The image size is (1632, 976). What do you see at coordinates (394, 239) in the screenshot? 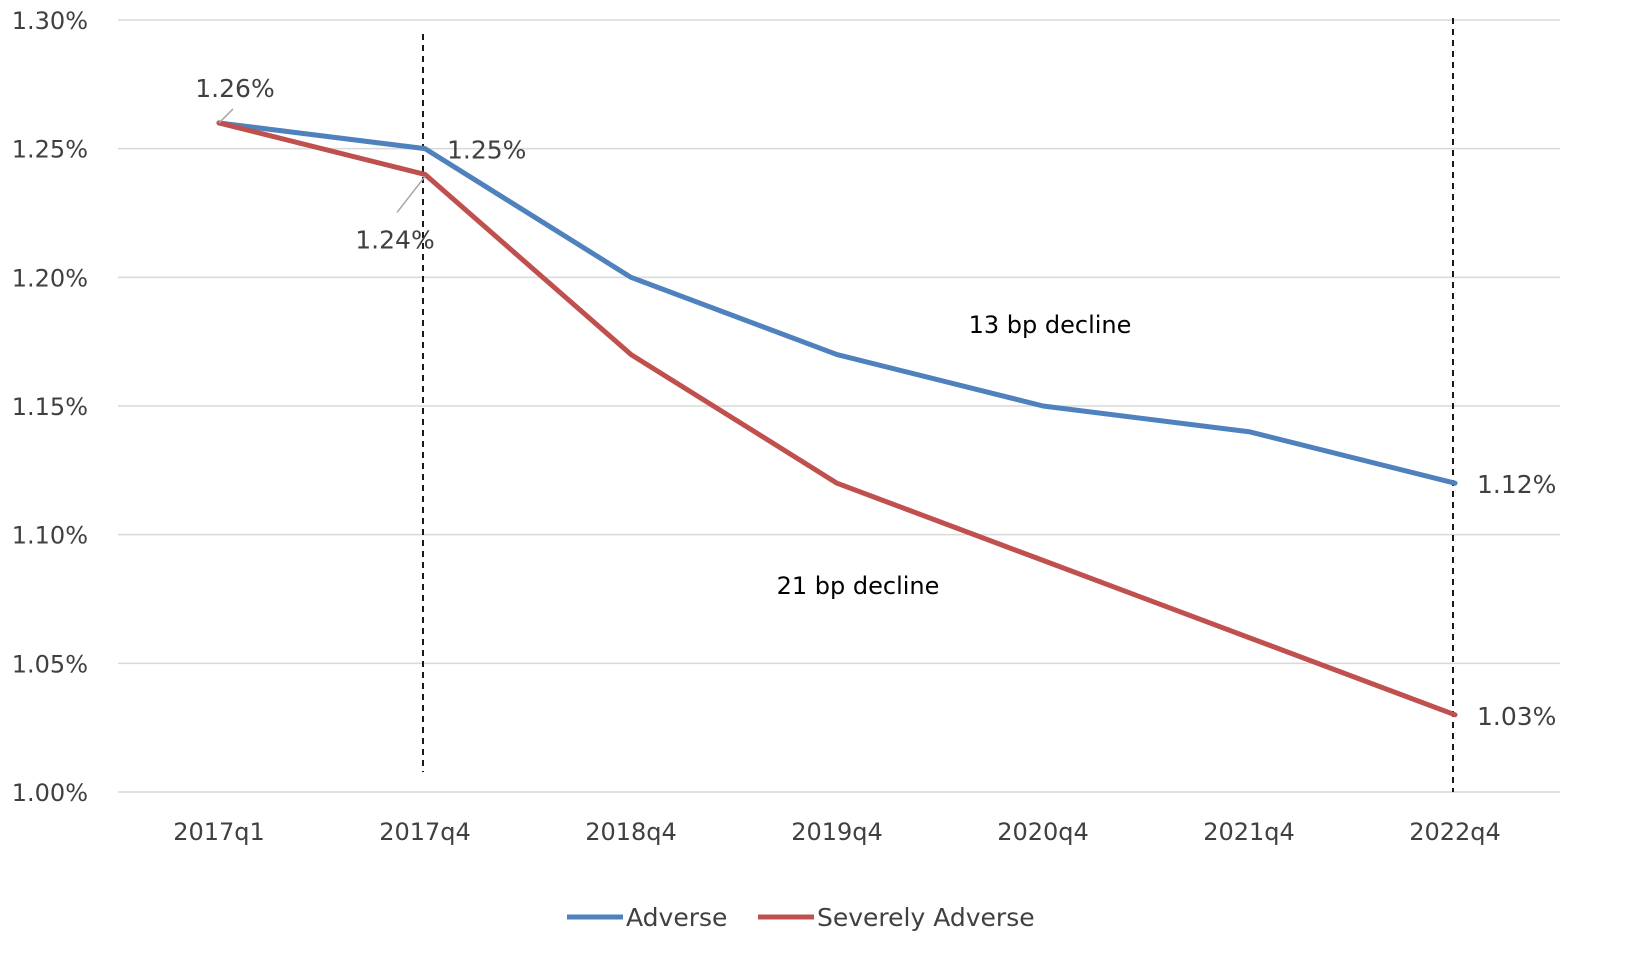
I see `data-label: 1.24%` at bounding box center [394, 239].